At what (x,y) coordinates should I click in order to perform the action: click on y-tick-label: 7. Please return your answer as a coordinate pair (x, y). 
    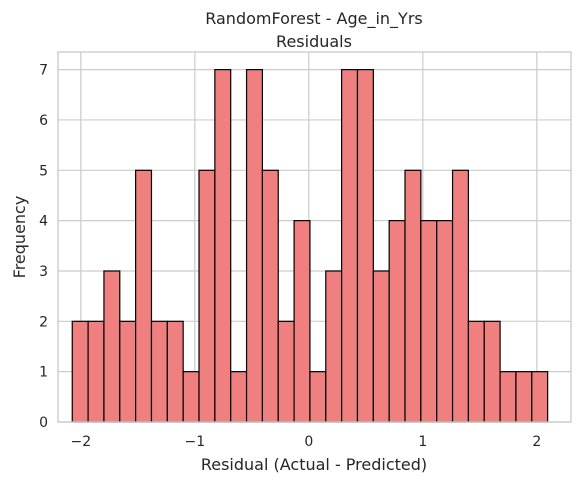
    Looking at the image, I should click on (43, 71).